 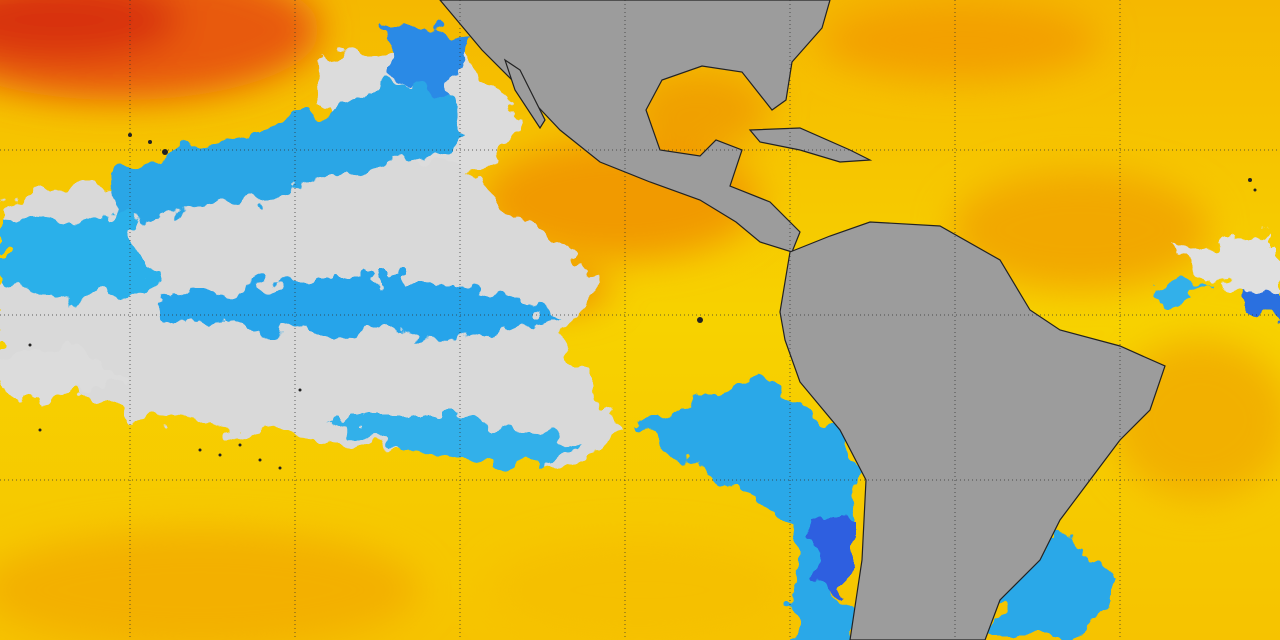 What do you see at coordinates (635, 126) in the screenshot?
I see `north-america` at bounding box center [635, 126].